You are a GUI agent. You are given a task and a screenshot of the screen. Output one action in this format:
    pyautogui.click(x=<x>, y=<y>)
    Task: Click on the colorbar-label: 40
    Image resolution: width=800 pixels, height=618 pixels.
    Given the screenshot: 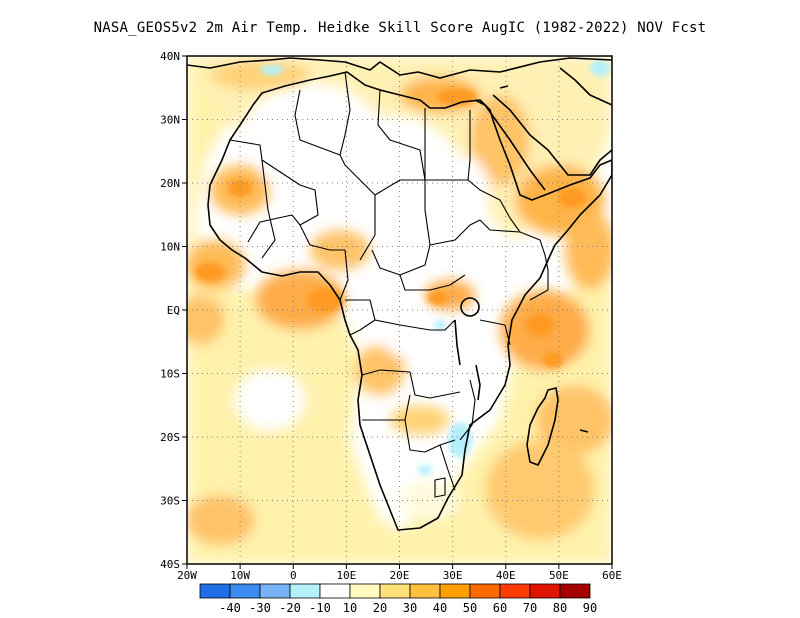 What is the action you would take?
    pyautogui.click(x=440, y=608)
    